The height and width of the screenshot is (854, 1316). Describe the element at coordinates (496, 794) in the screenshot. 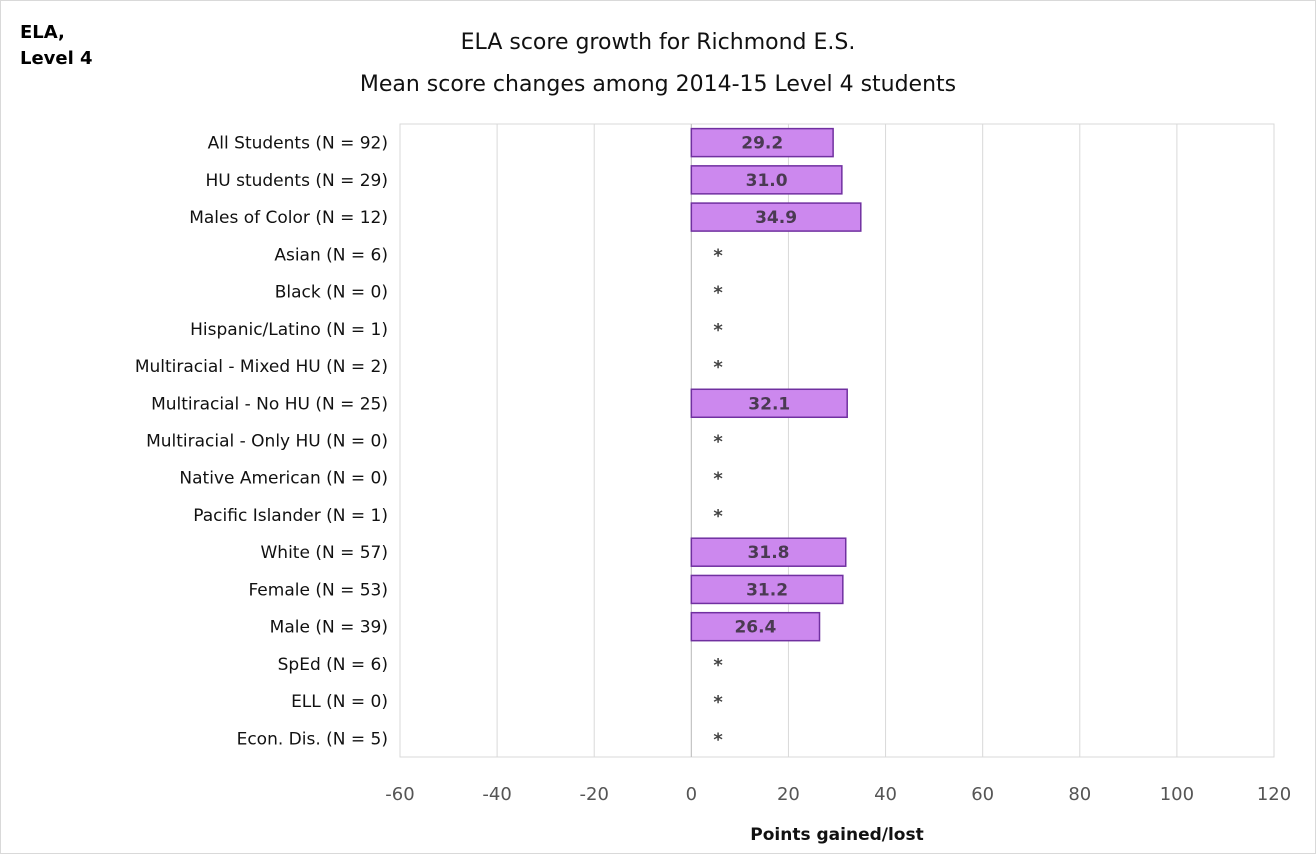

I see `x-tick-label: -40` at that location.